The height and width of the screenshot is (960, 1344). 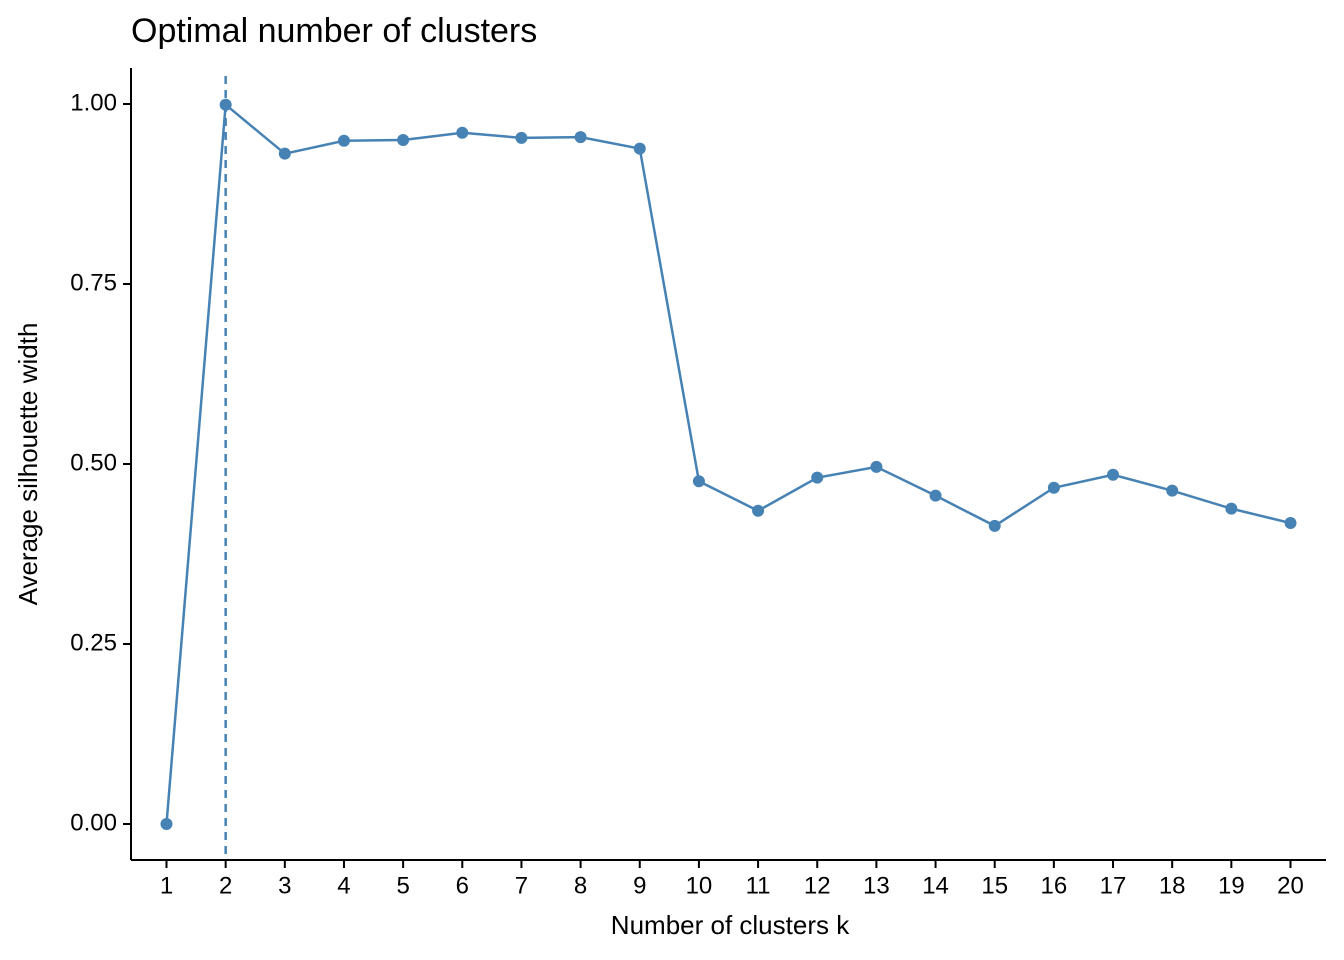 I want to click on x-tick-label: 13, so click(x=876, y=885).